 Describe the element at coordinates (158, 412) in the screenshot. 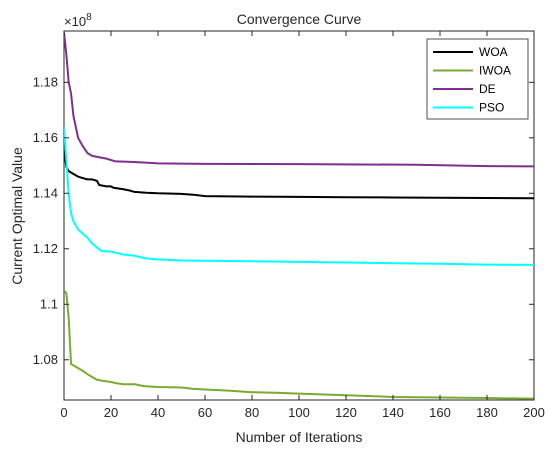

I see `x-tick-label: 40` at that location.